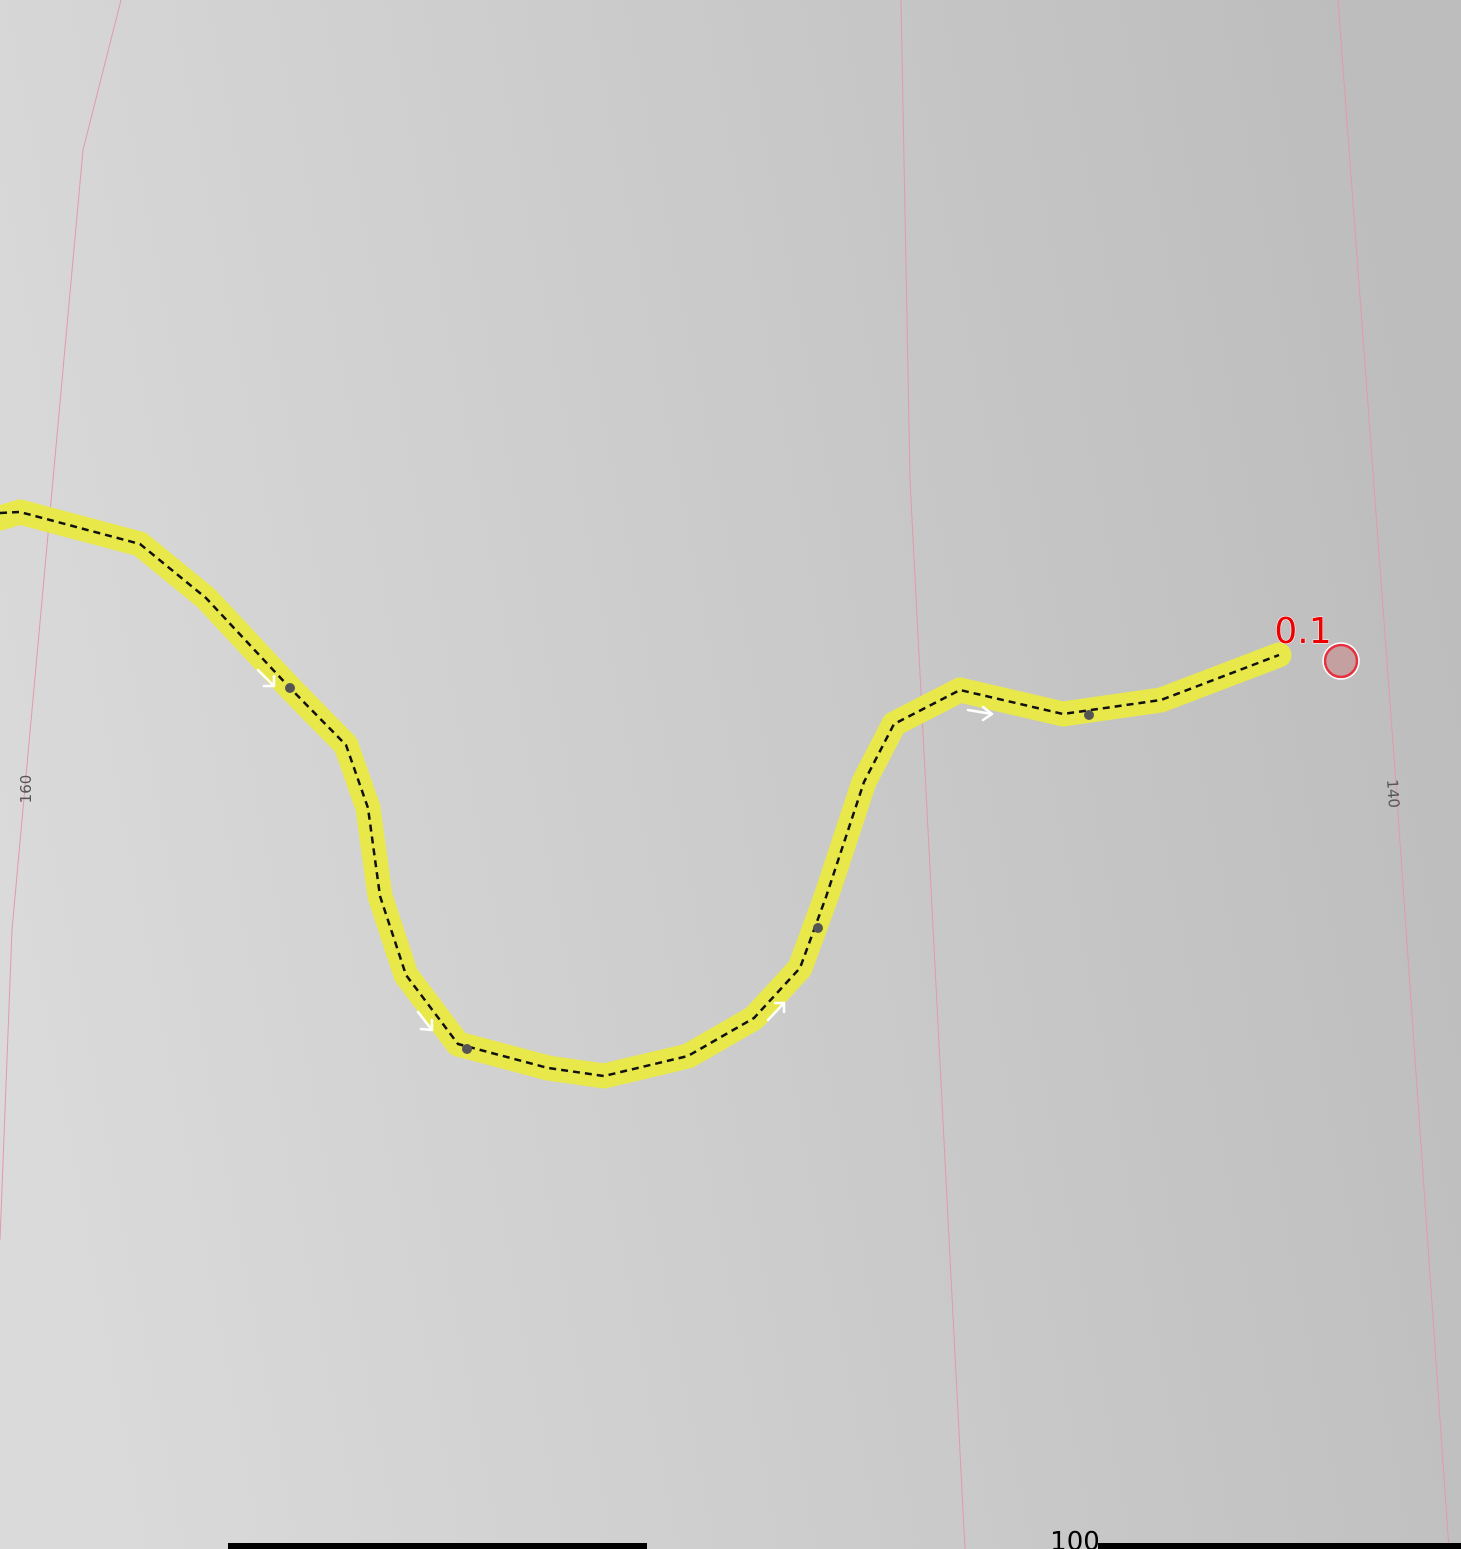  What do you see at coordinates (1393, 794) in the screenshot?
I see `contour-label-140: 140` at bounding box center [1393, 794].